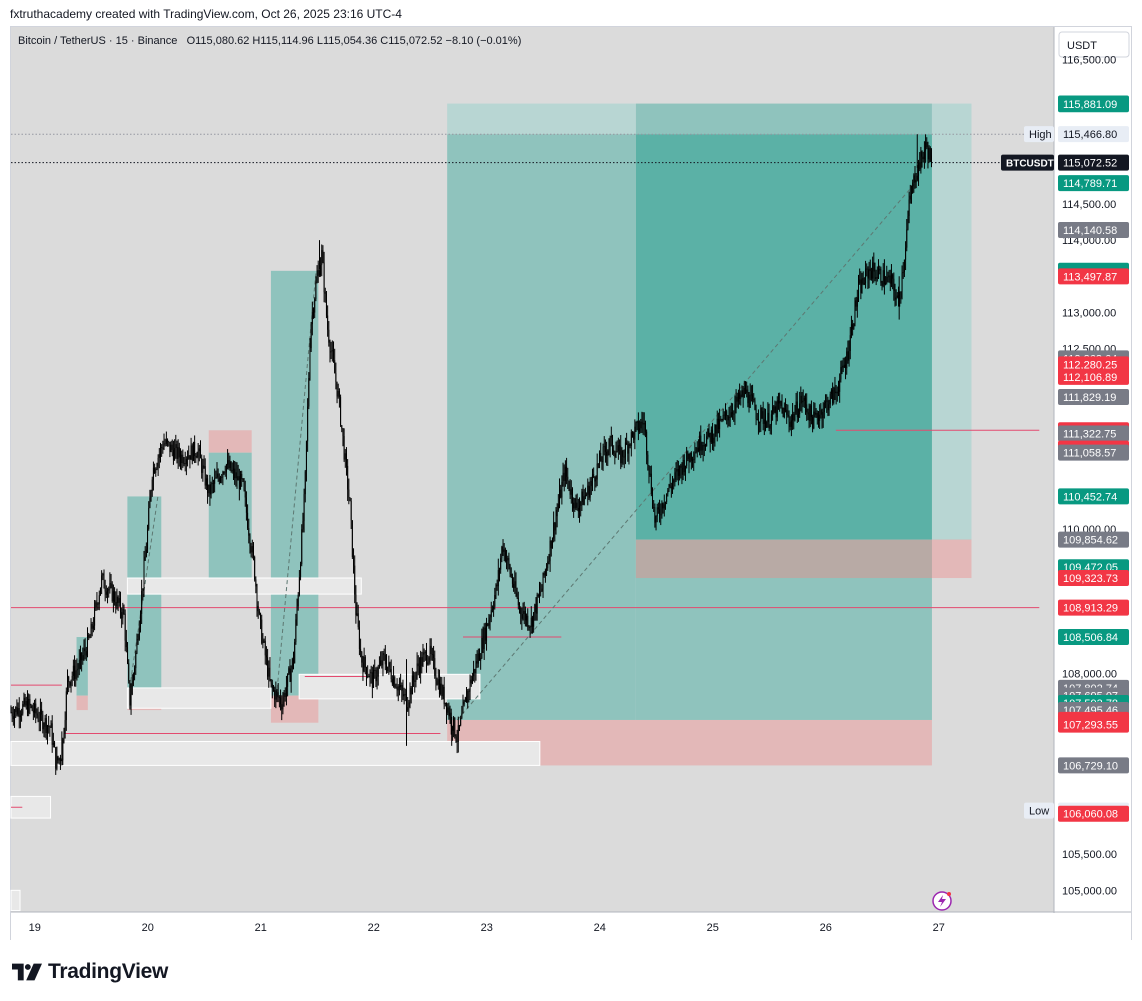 This screenshot has width=1142, height=1001. What do you see at coordinates (1090, 105) in the screenshot?
I see `price-label-text: 115,881.09` at bounding box center [1090, 105].